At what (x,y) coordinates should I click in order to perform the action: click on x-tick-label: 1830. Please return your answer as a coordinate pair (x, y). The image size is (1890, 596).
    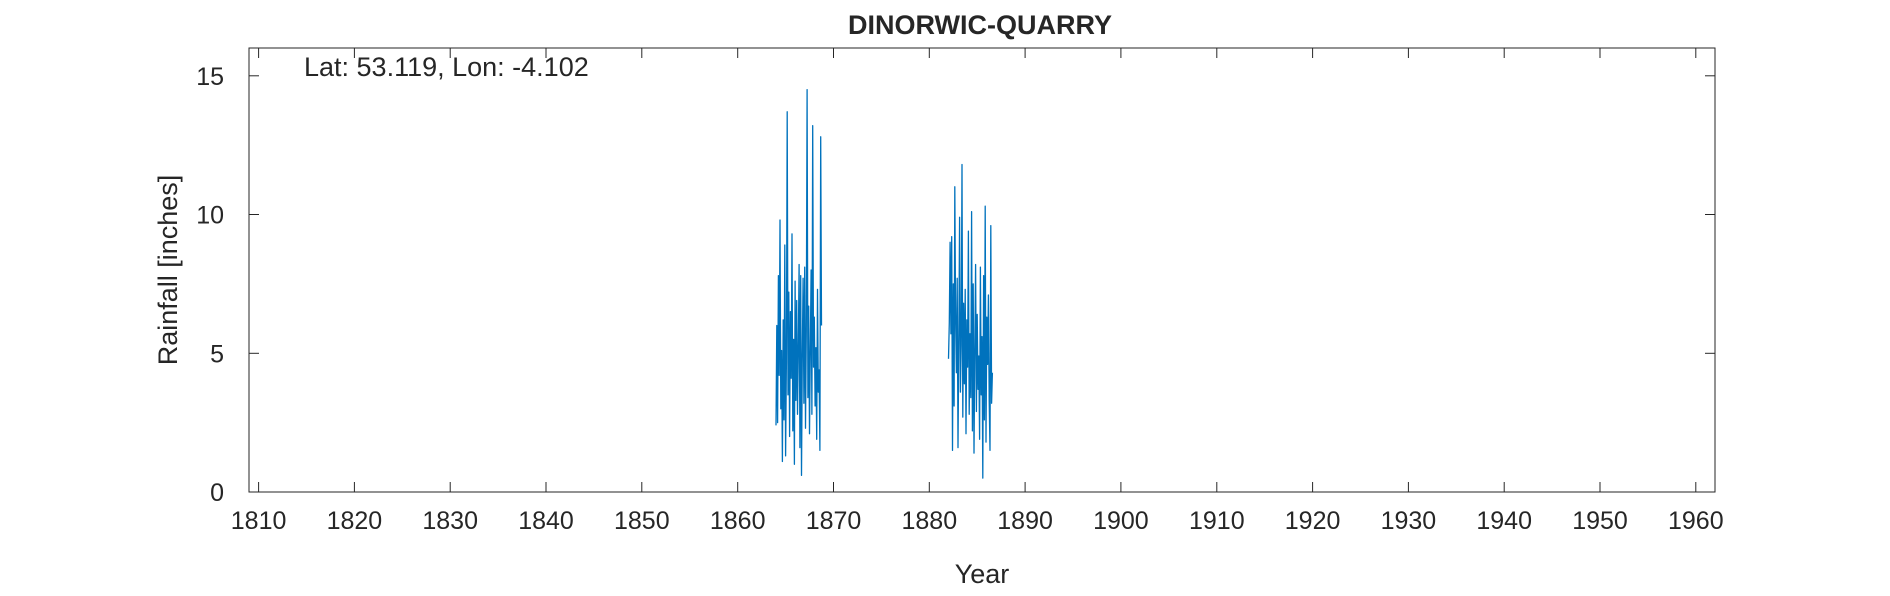
    Looking at the image, I should click on (450, 521).